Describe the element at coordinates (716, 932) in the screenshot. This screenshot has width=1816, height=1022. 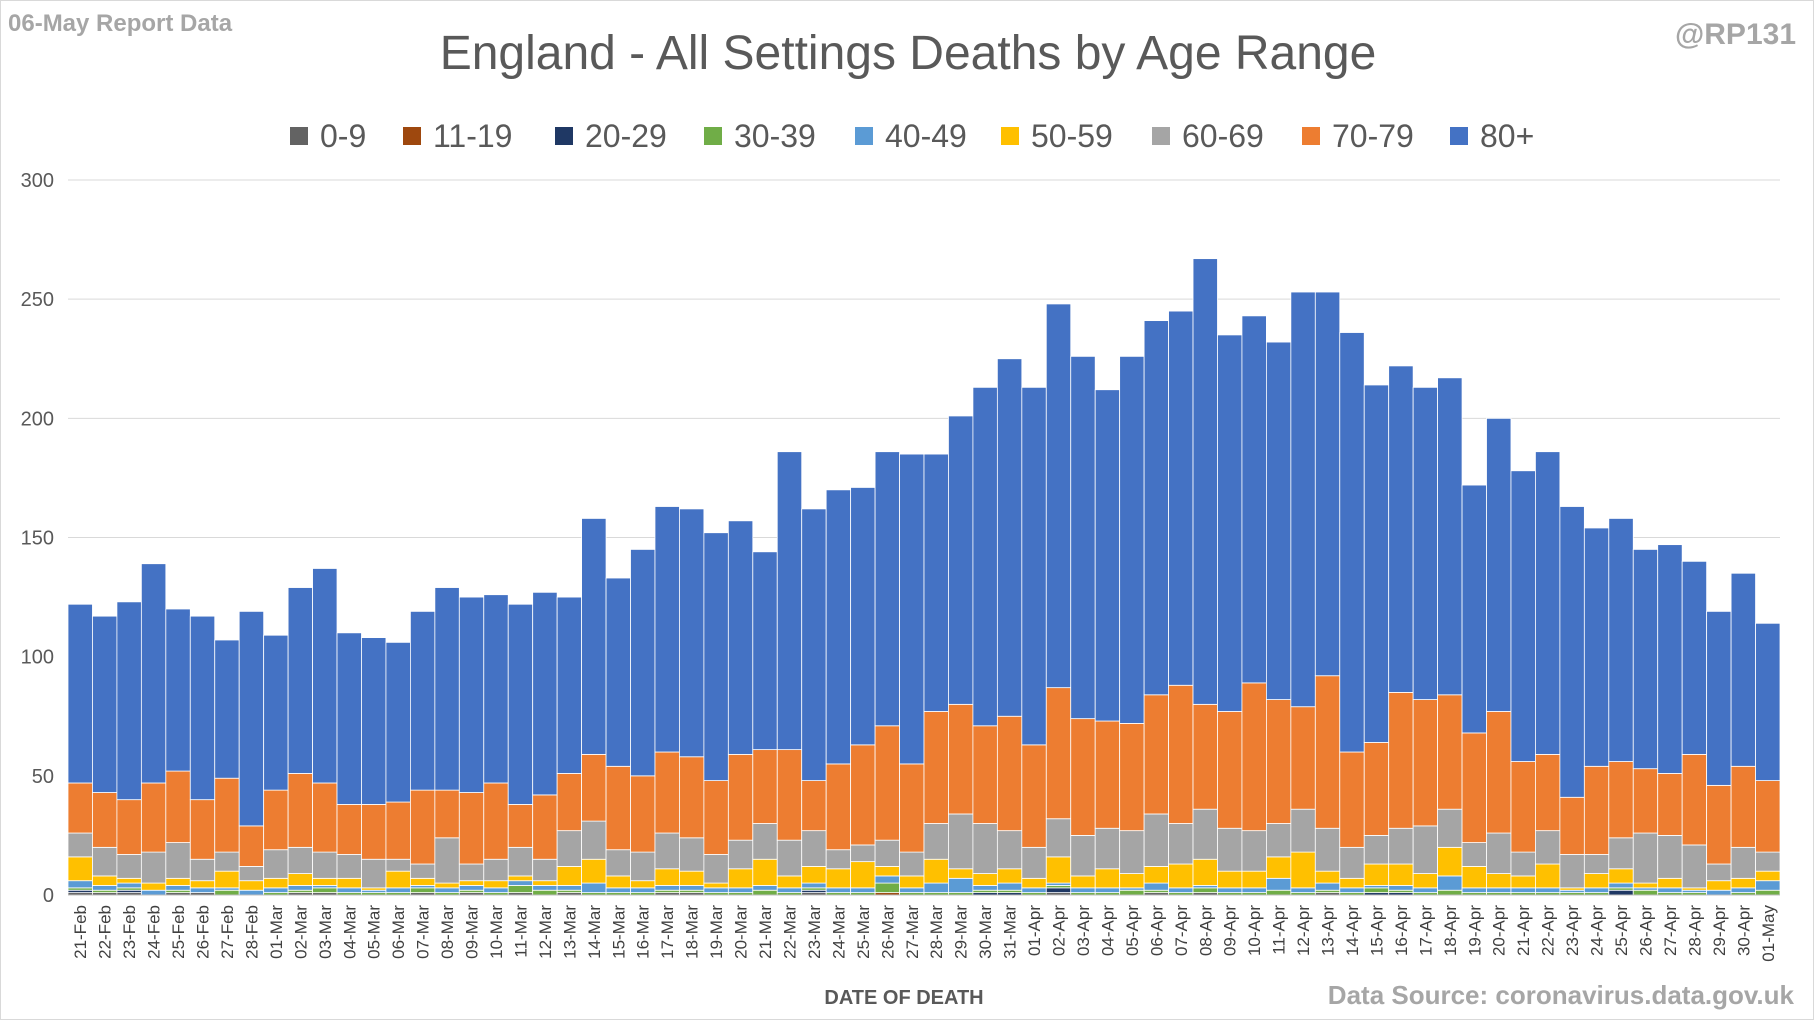
I see `x-tick-label: 19-Mar` at that location.